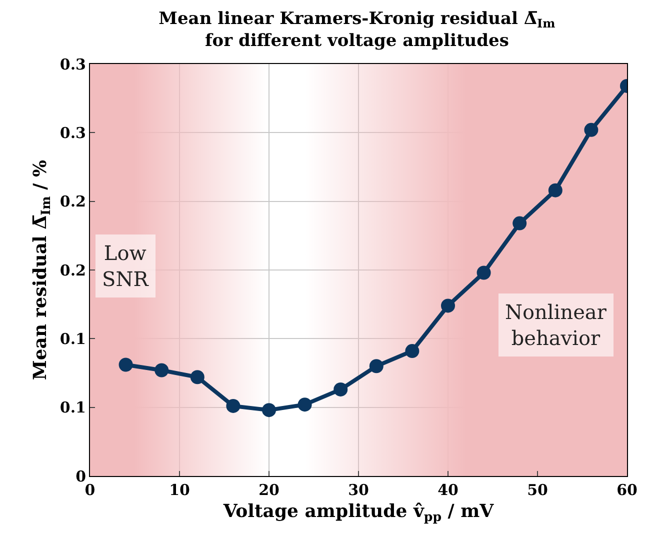 The height and width of the screenshot is (534, 649). I want to click on x-tick-label: 10, so click(179, 490).